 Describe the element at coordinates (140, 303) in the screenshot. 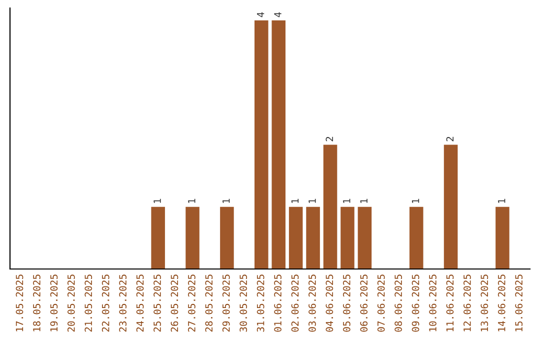

I see `x-tick-label: 24.05.2025` at that location.